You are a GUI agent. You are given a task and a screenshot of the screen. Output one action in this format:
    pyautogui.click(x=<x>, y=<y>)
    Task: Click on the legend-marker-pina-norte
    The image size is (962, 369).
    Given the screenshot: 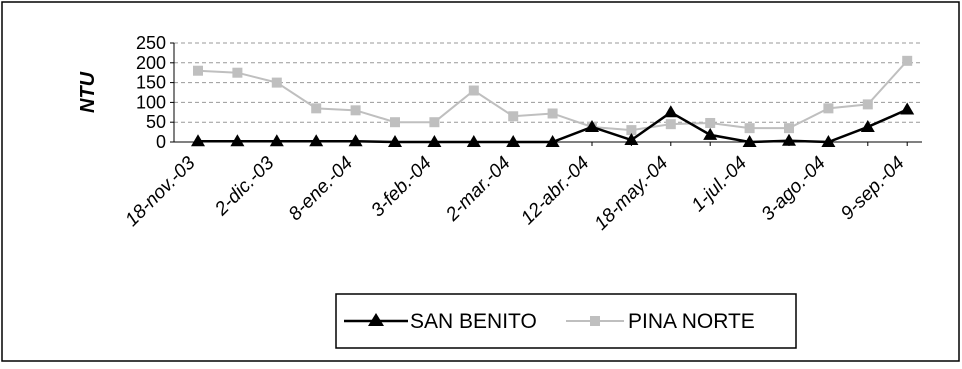 What is the action you would take?
    pyautogui.click(x=595, y=321)
    